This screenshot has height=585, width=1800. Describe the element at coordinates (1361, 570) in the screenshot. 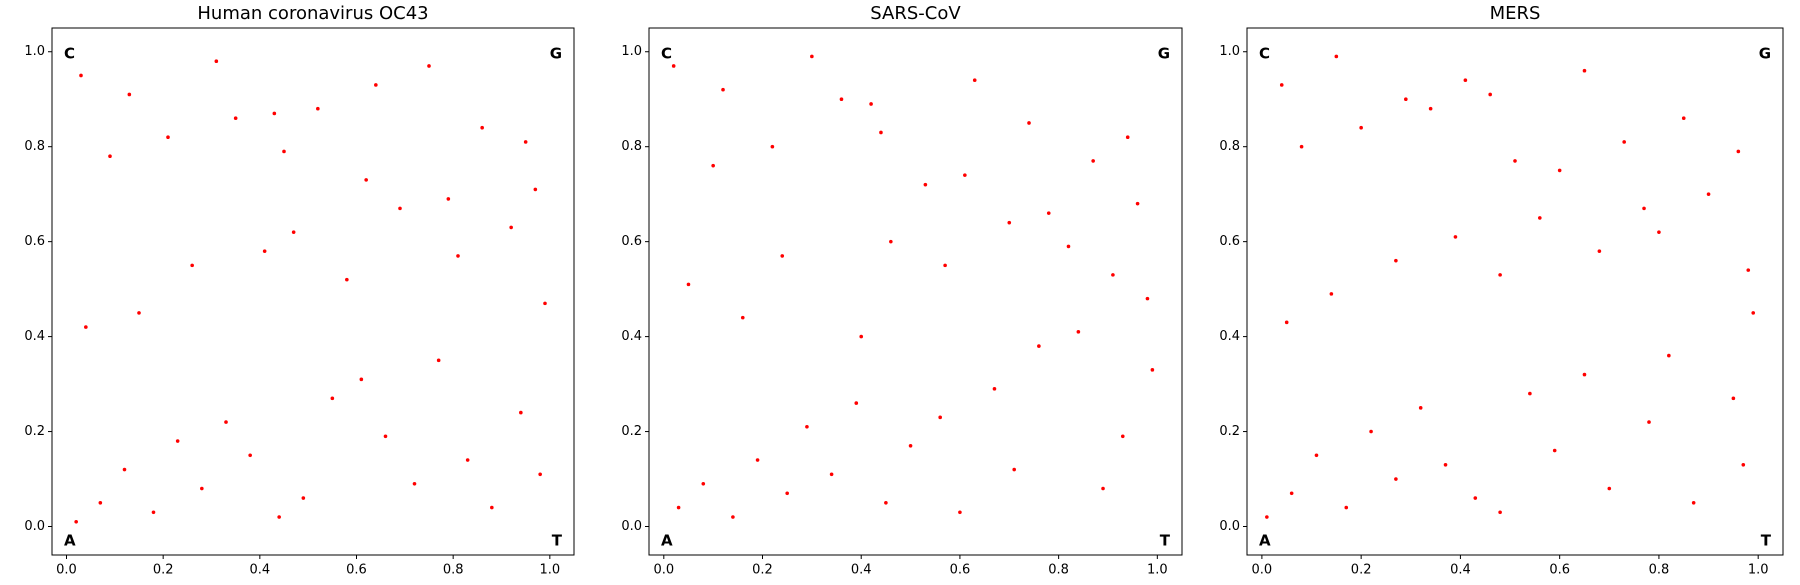

I see `x-tick-label: 0.2` at that location.